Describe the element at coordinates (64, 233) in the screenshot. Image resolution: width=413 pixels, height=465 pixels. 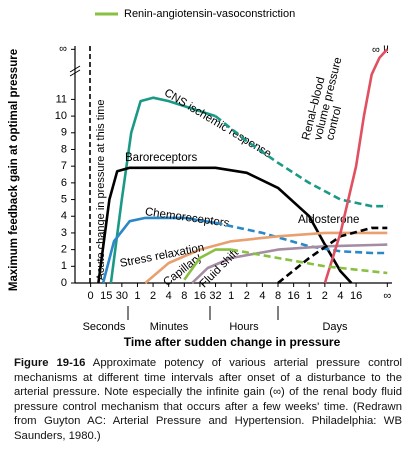
I see `y-tick-label: 3` at that location.